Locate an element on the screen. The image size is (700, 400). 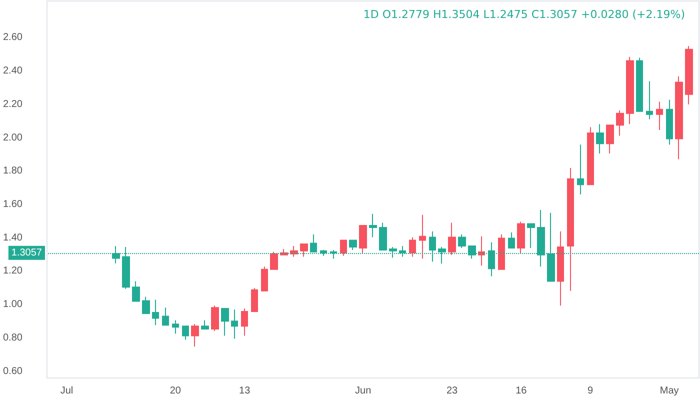
y-tick-label: 2.40 is located at coordinates (13, 71).